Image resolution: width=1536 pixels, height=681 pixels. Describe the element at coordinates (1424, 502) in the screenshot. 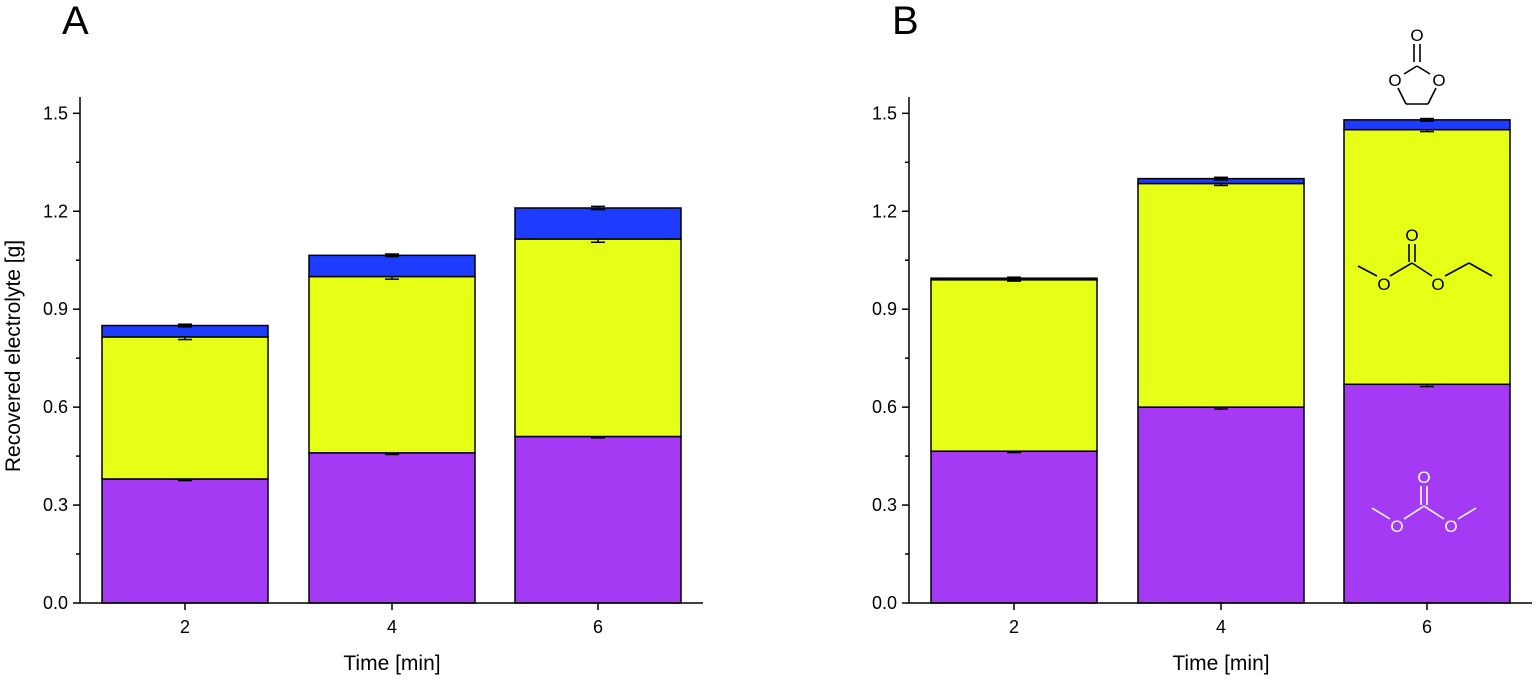

I see `dimethyl-carbonate-structure: O O O` at that location.